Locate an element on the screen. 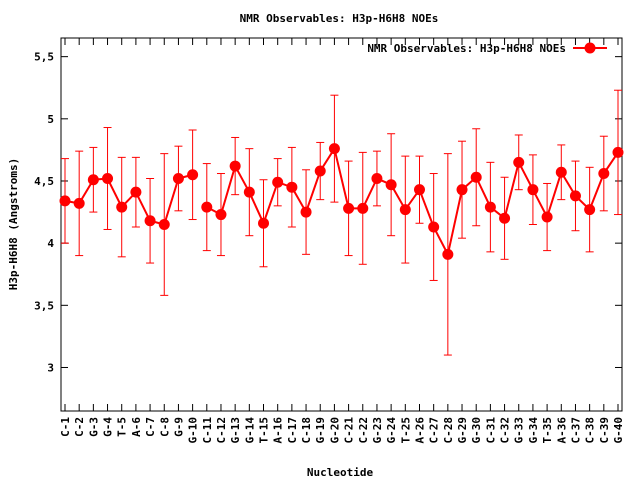  x-tick-label: C-18 is located at coordinates (306, 430).